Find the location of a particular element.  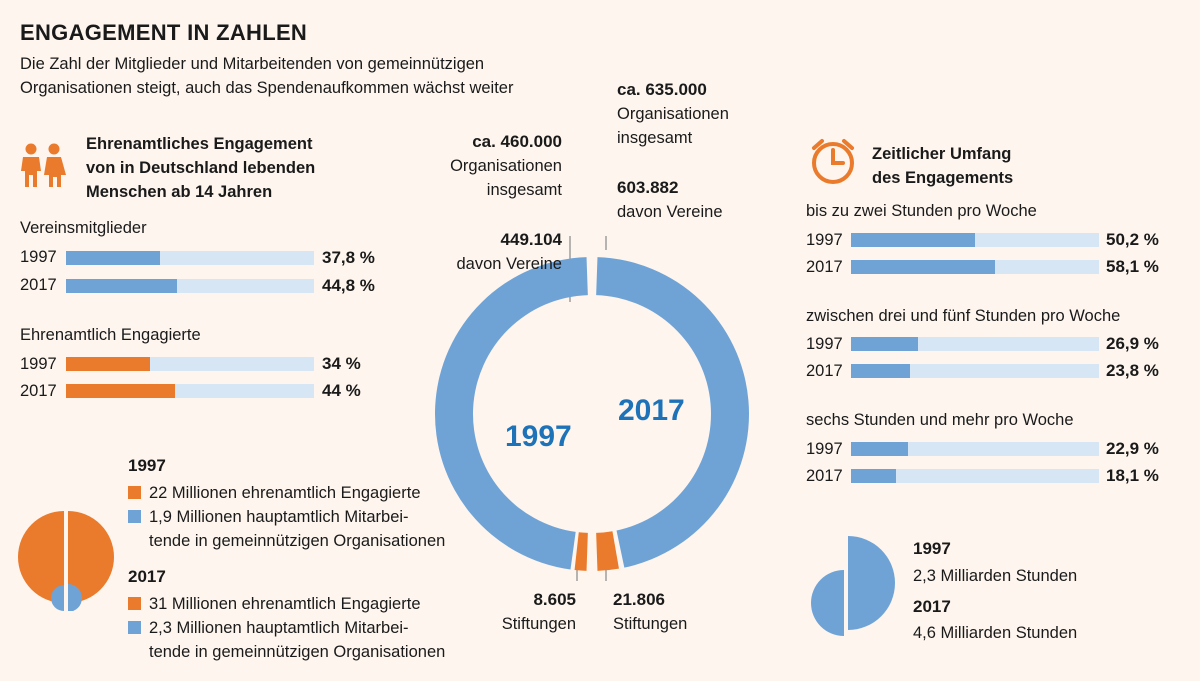

right-heading: Zeitlicher Umfang des Engagements is located at coordinates (943, 166).